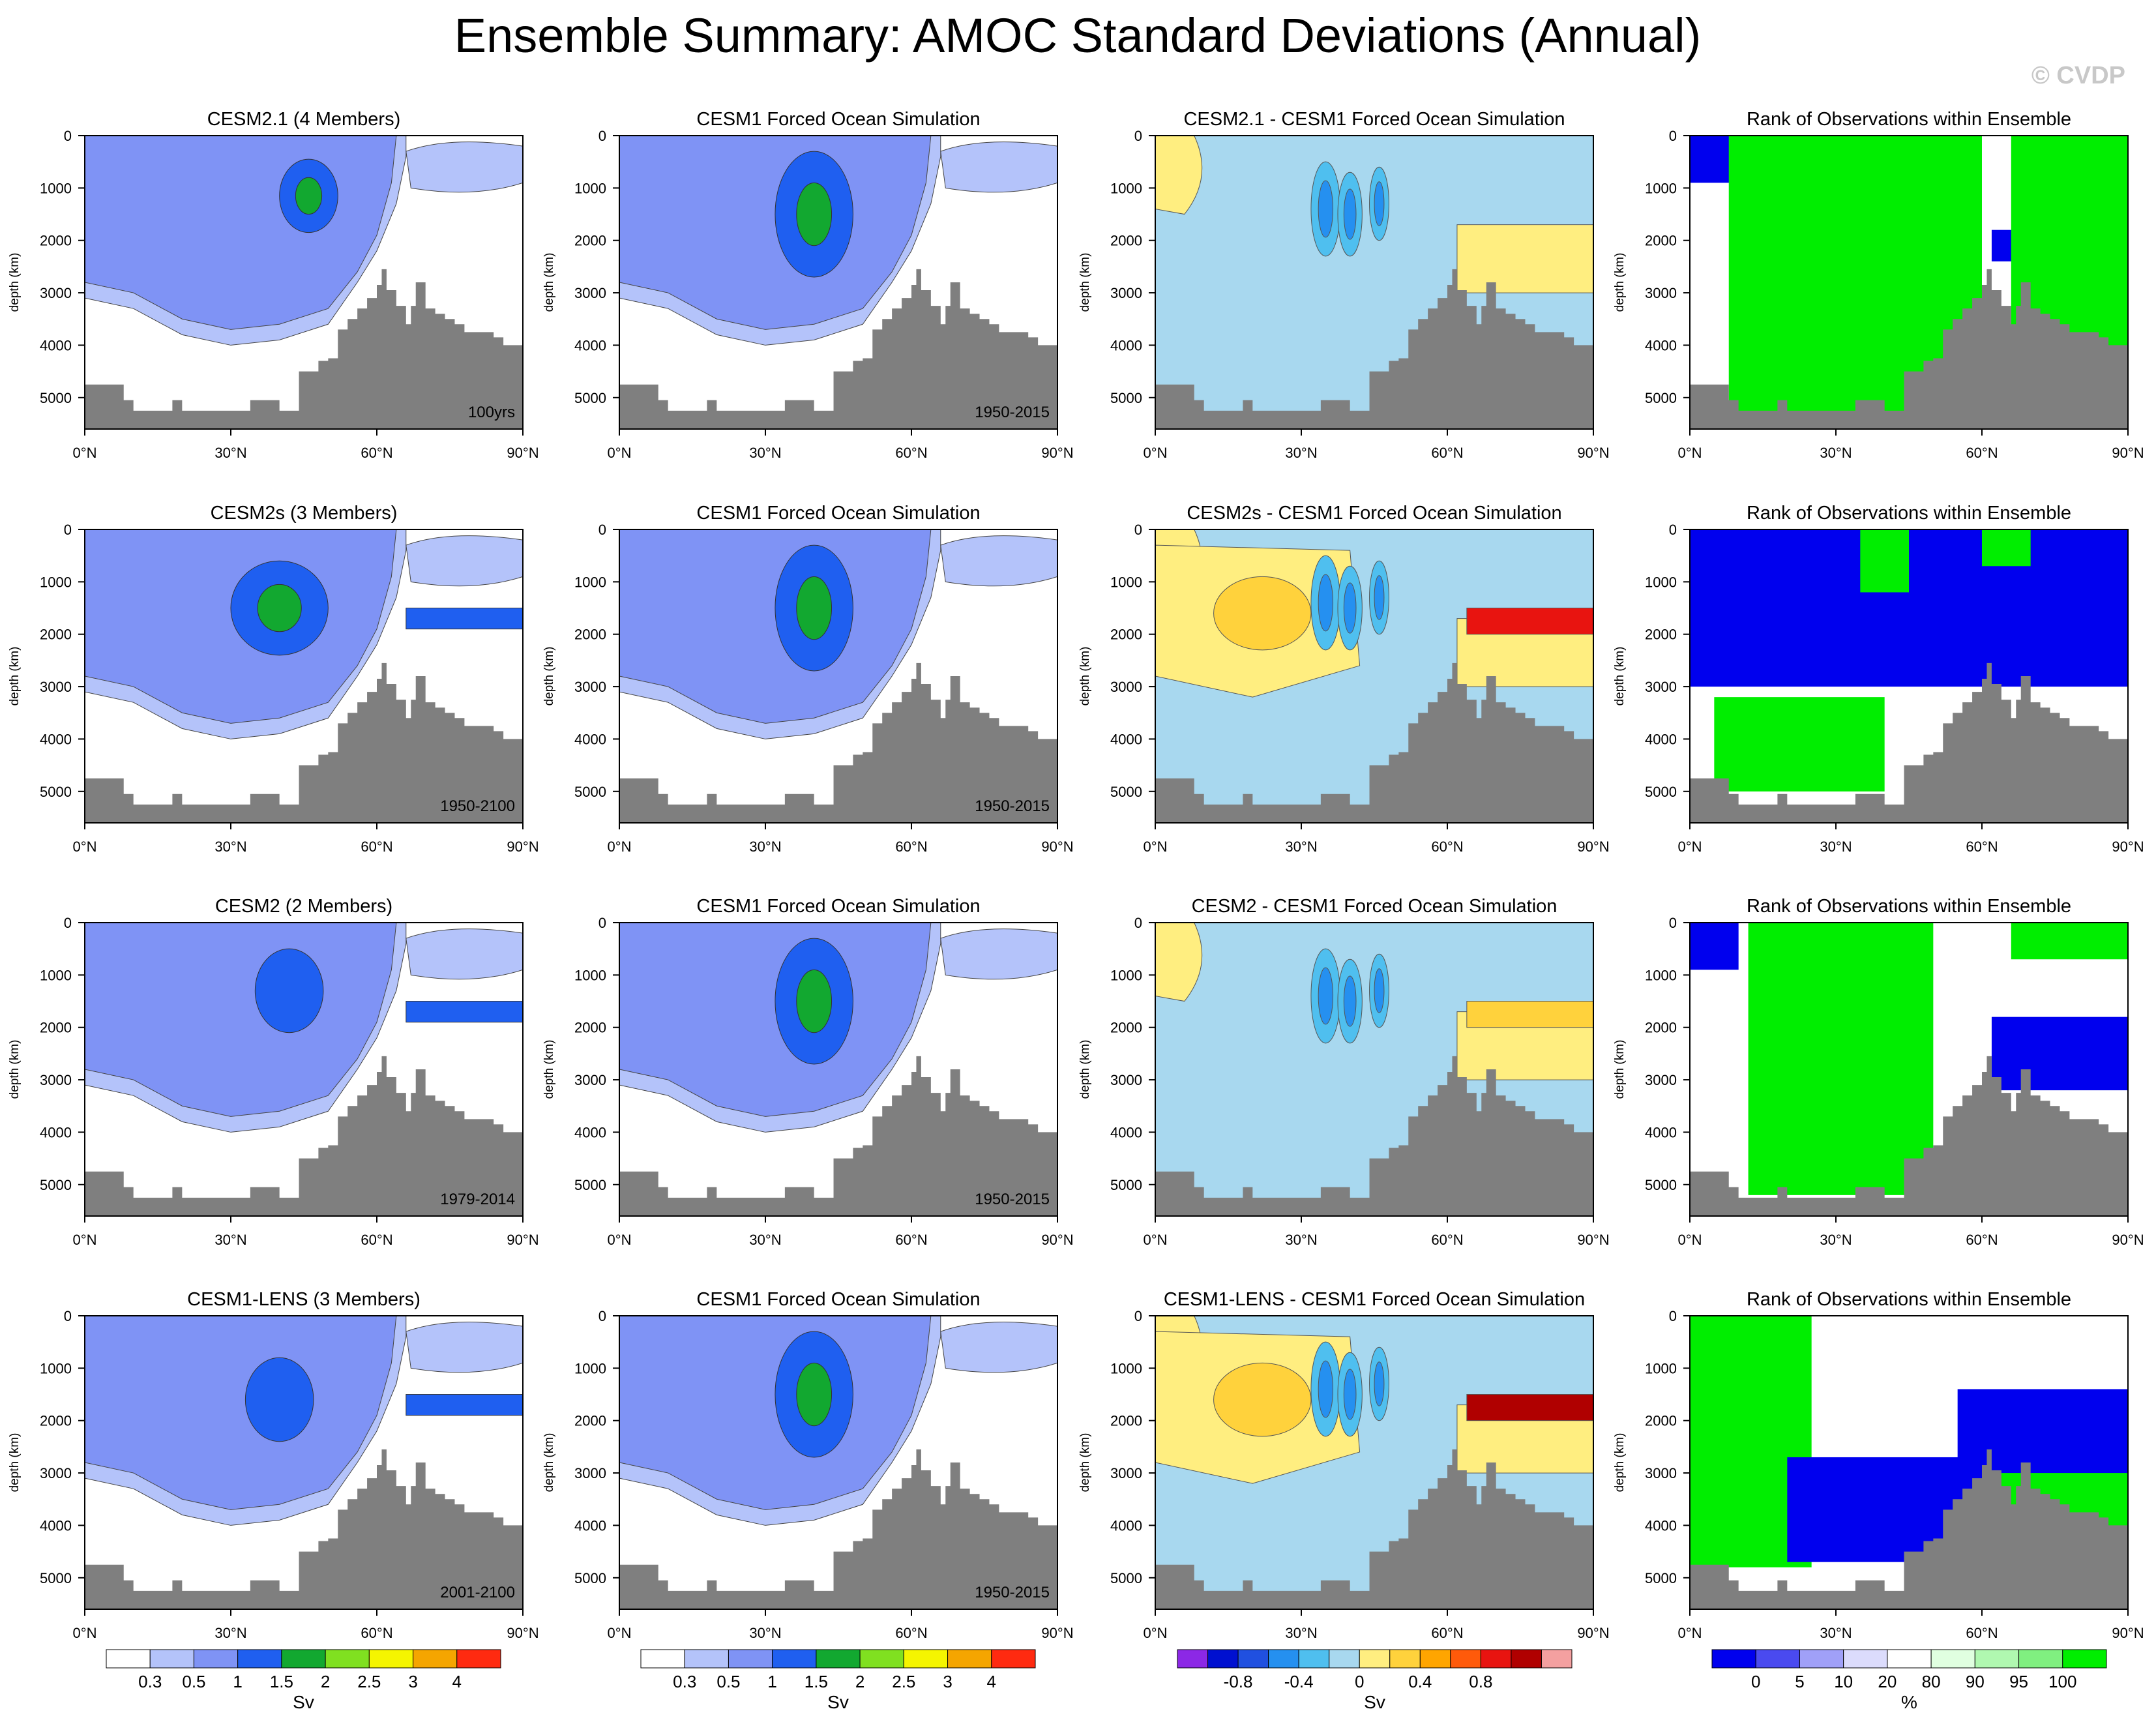 This screenshot has height=1722, width=2156. I want to click on colorbar-1: 0.3 0.5 1 1.5 2 2.5 3 4 Sv, so click(303, 1680).